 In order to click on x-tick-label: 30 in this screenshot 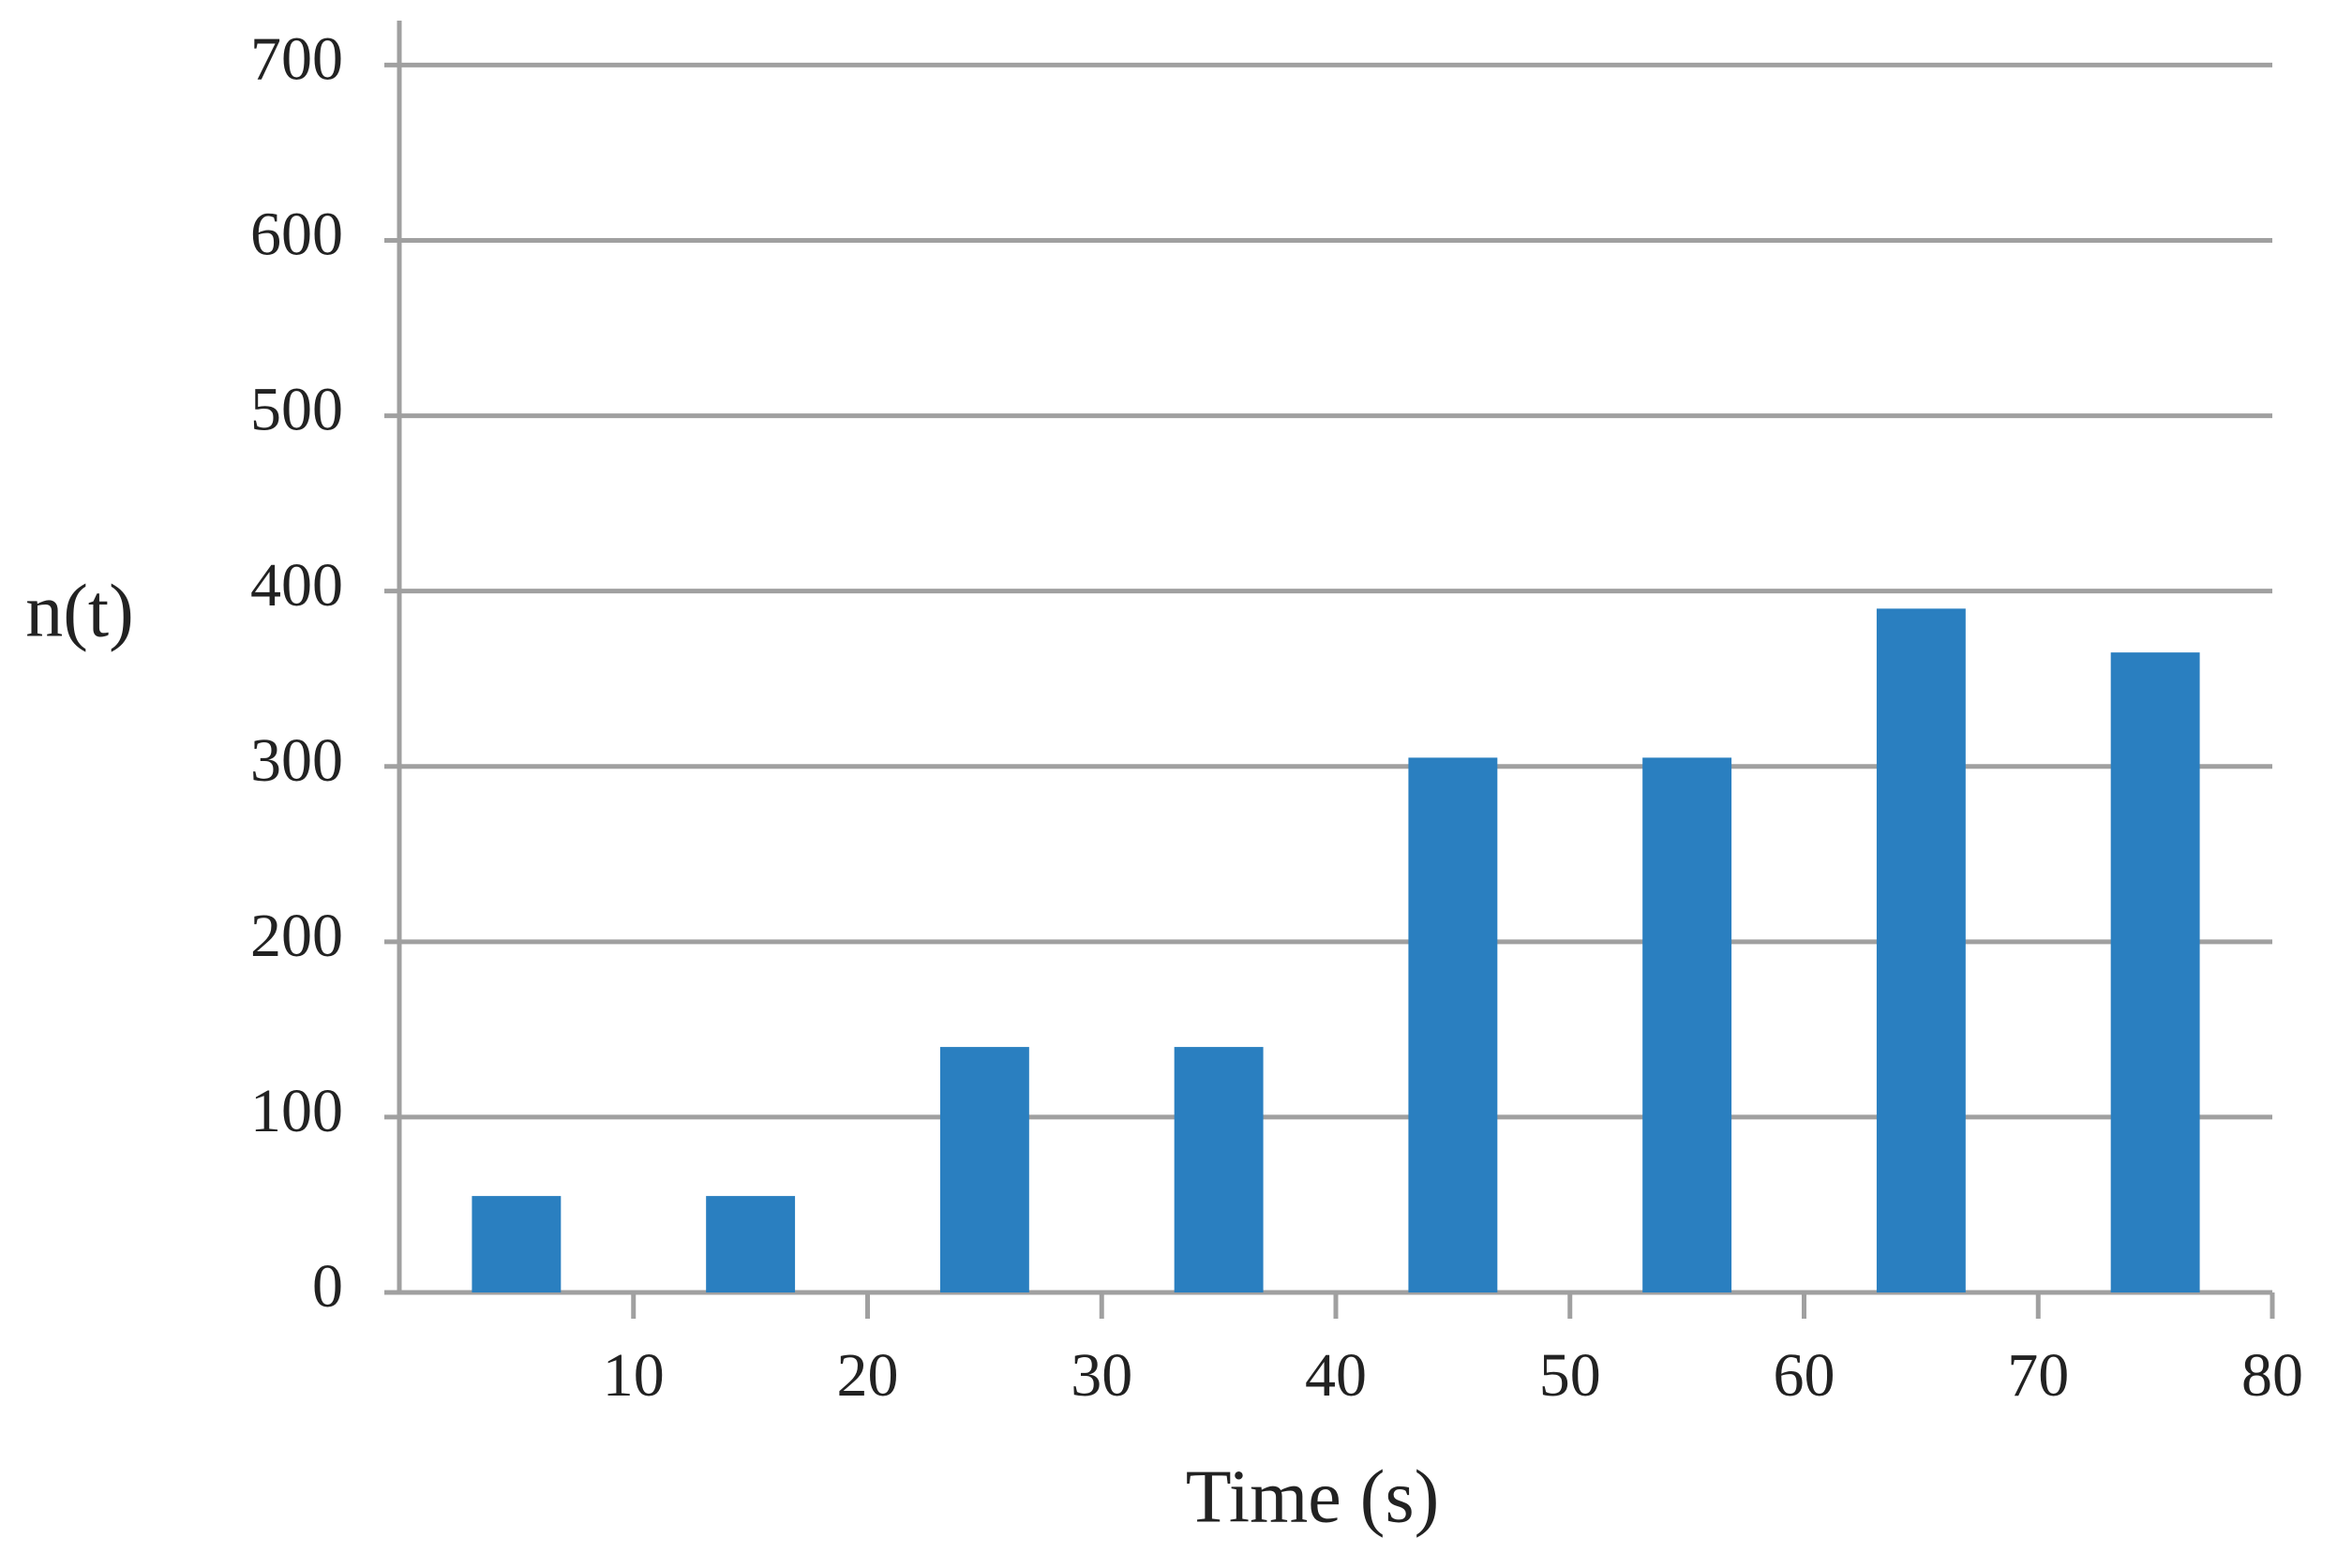, I will do `click(1101, 1376)`.